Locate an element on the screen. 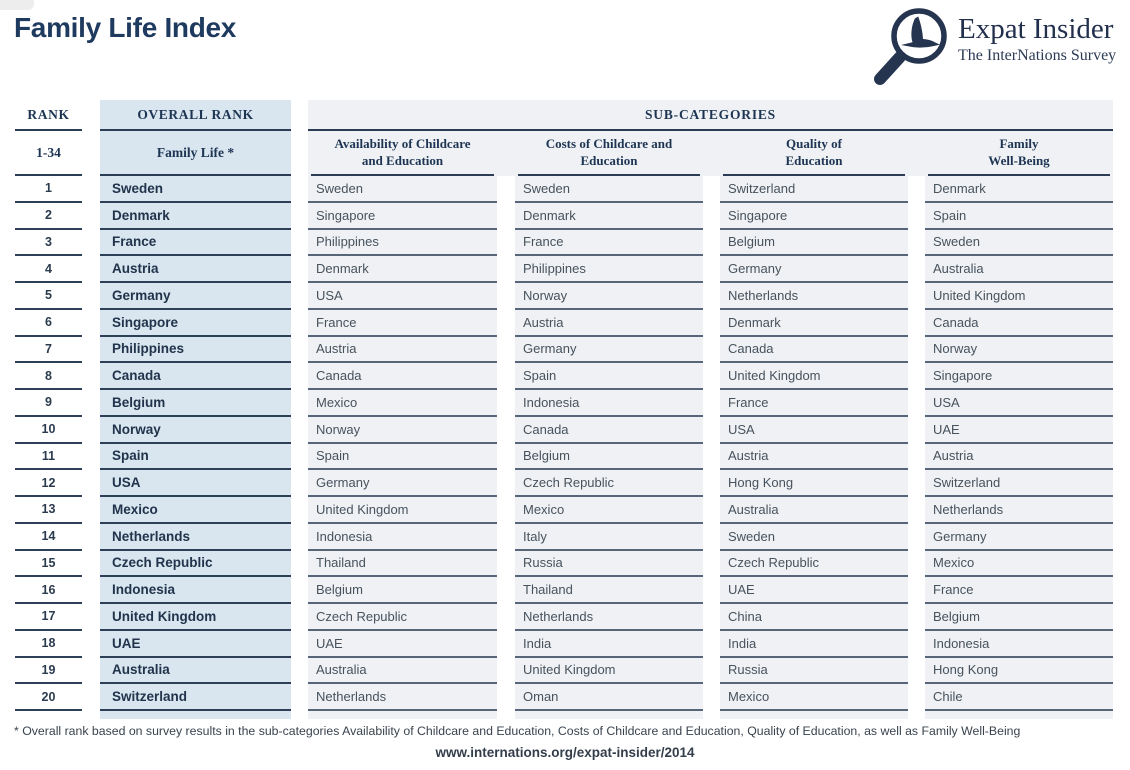 The height and width of the screenshot is (770, 1130). quality-cell: Czech Republic is located at coordinates (814, 564).